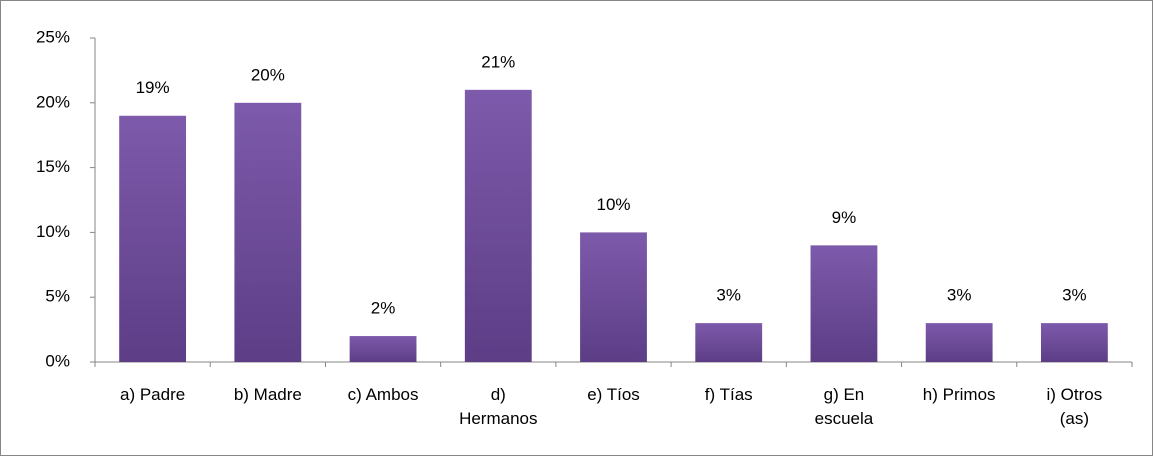 The width and height of the screenshot is (1153, 456). Describe the element at coordinates (1075, 406) in the screenshot. I see `x-tick-label: i) Otros (as)` at that location.